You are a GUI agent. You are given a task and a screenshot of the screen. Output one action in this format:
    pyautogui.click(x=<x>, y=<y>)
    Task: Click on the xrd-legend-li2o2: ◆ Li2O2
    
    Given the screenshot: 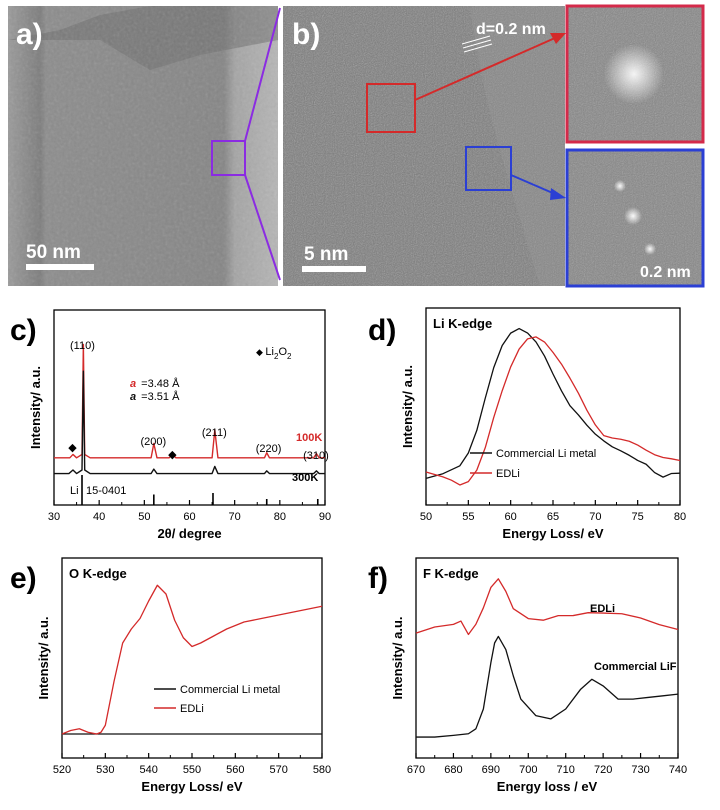 What is the action you would take?
    pyautogui.click(x=274, y=353)
    